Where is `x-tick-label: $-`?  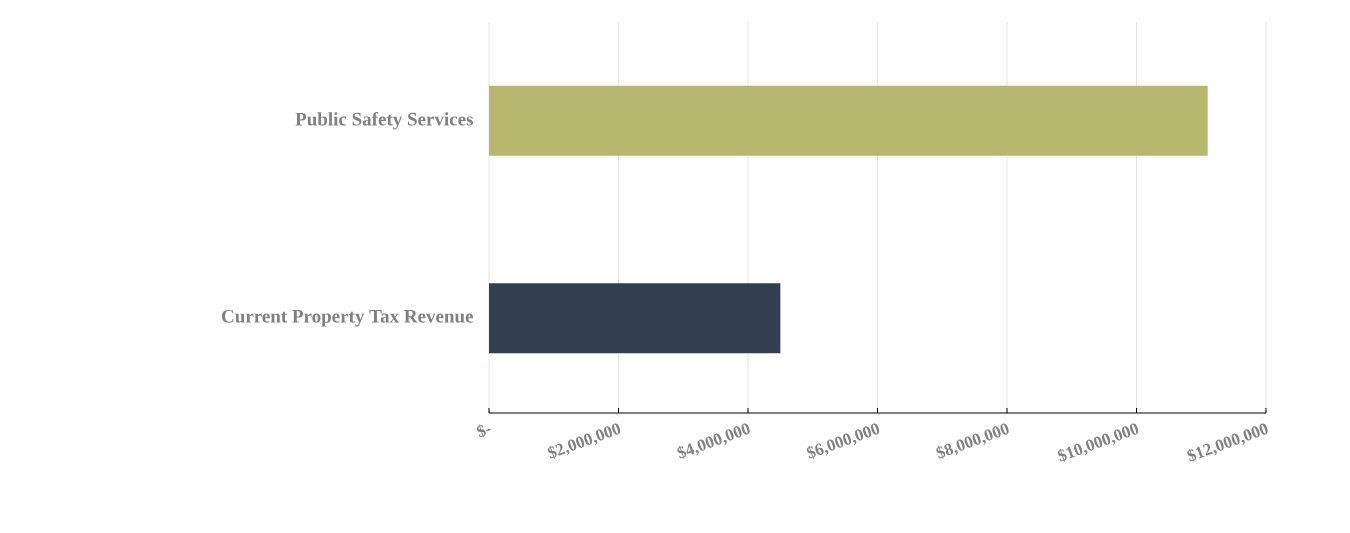 x-tick-label: $- is located at coordinates (483, 431).